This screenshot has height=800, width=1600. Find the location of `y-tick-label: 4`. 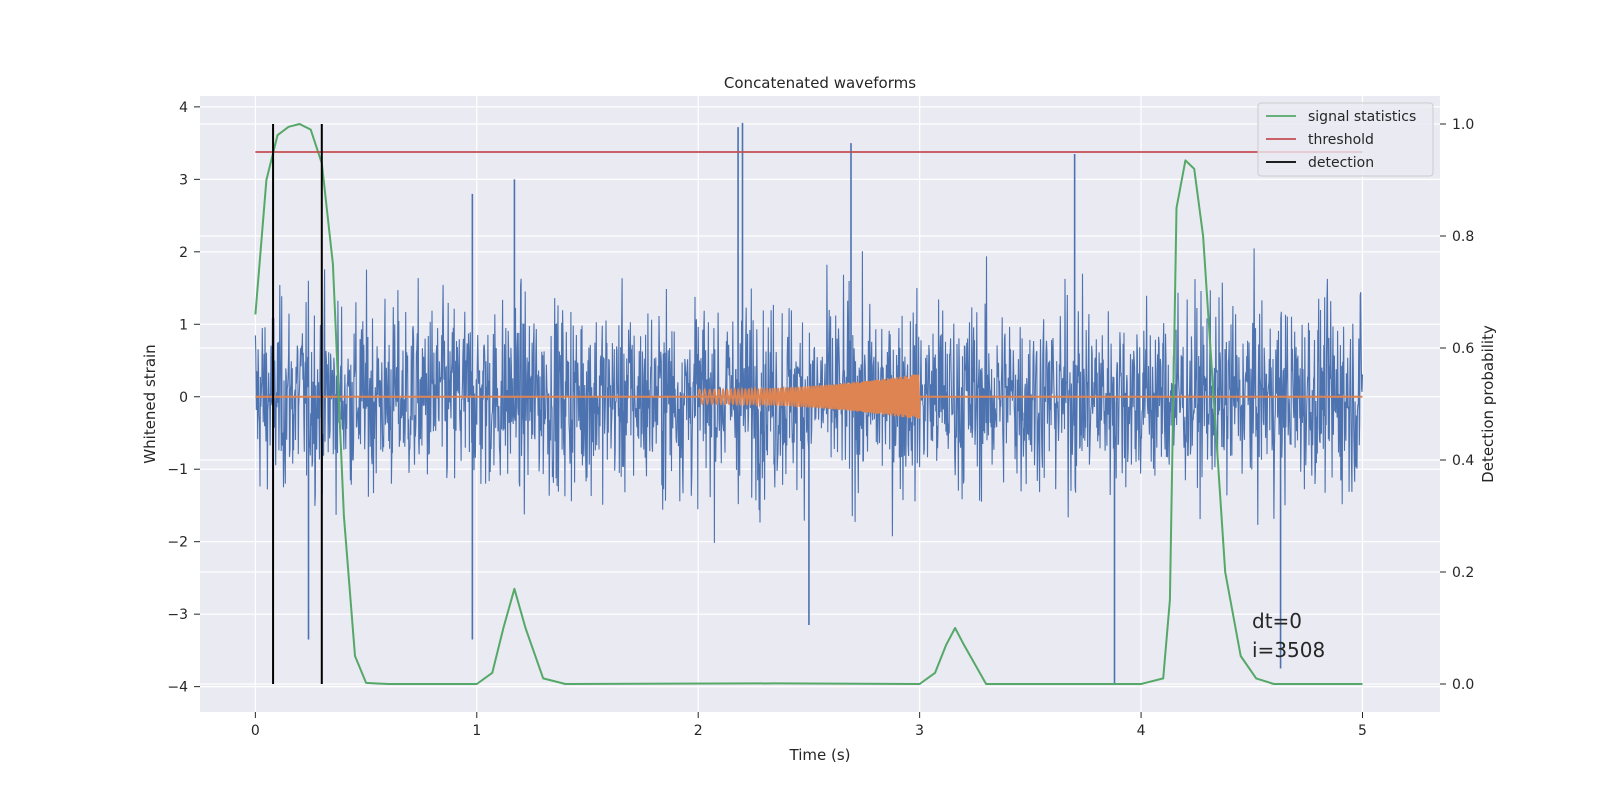

y-tick-label: 4 is located at coordinates (183, 108).